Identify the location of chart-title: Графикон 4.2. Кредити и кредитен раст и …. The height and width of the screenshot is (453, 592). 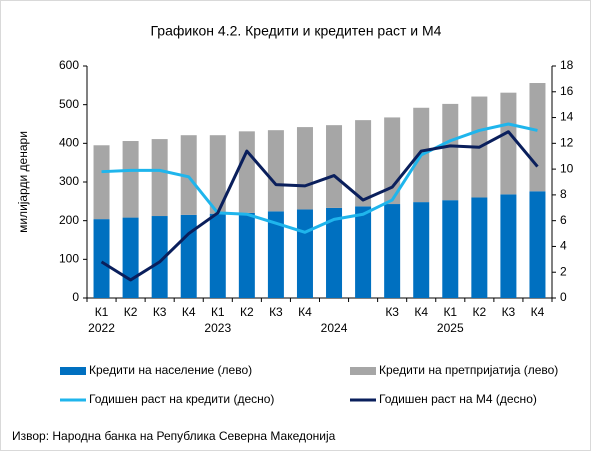
(296, 31).